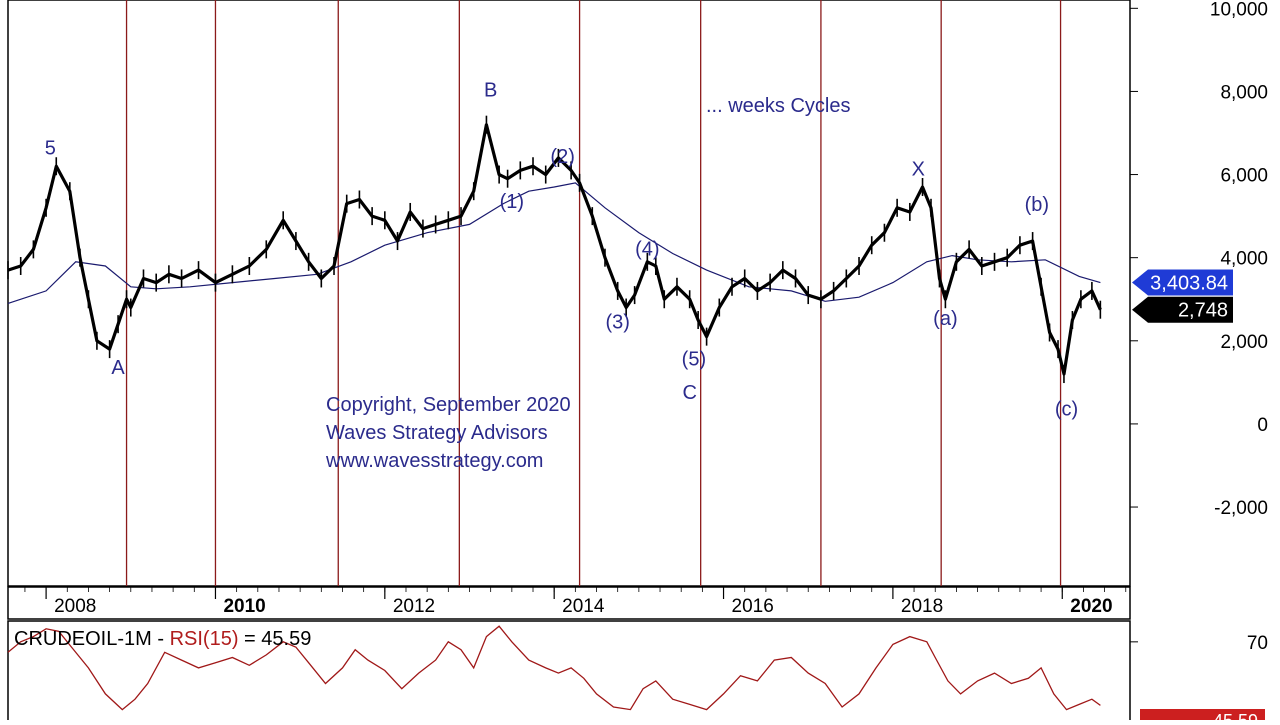 The height and width of the screenshot is (725, 1280). I want to click on wave-label: (1), so click(512, 202).